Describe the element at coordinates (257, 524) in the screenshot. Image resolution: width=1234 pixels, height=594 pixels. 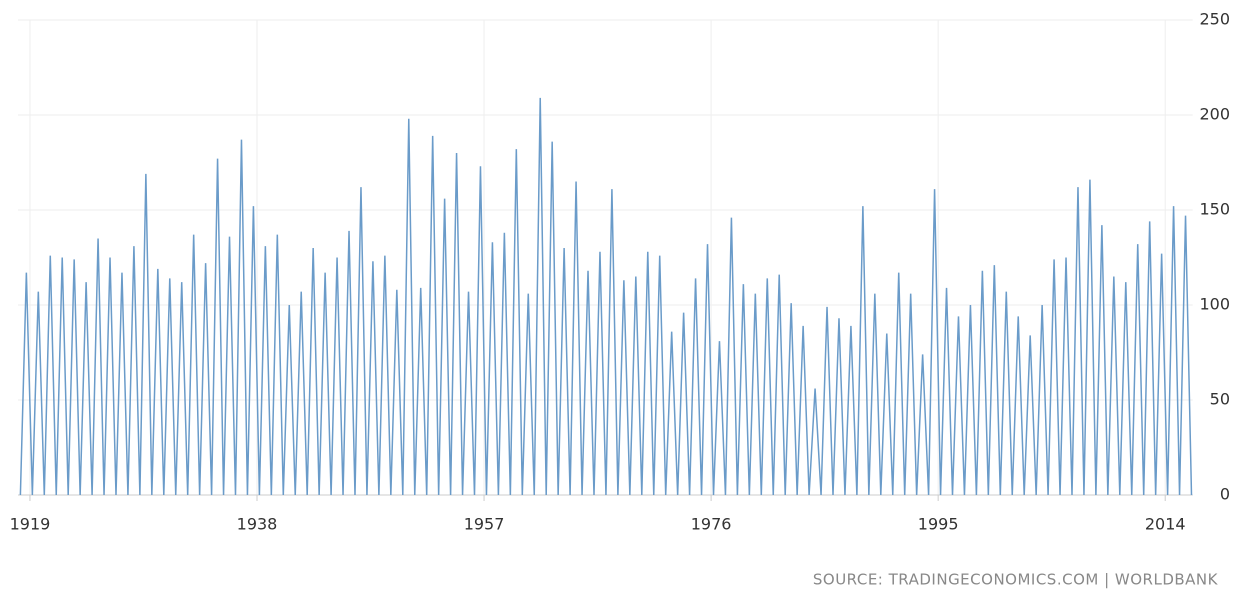
I see `x-tick-label: 1938` at that location.